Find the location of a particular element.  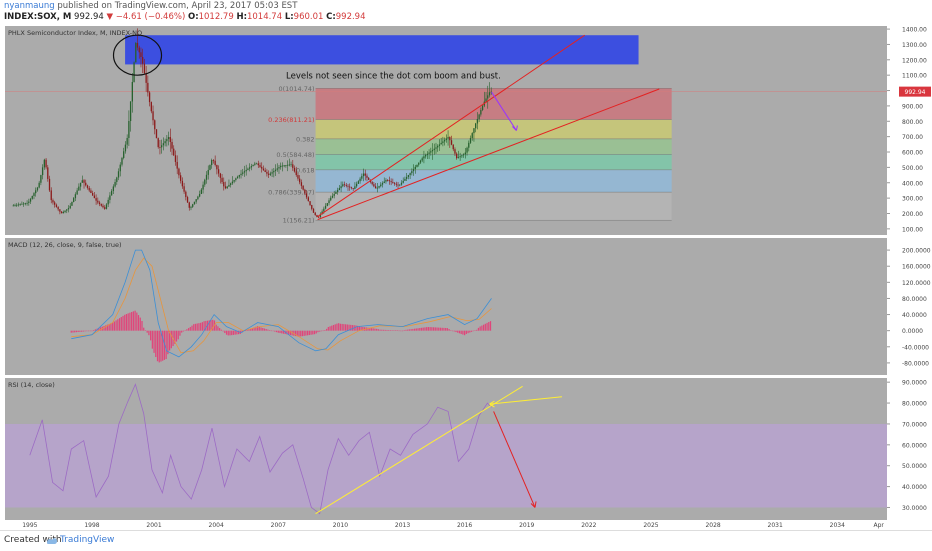

rsi-band is located at coordinates (446, 465).